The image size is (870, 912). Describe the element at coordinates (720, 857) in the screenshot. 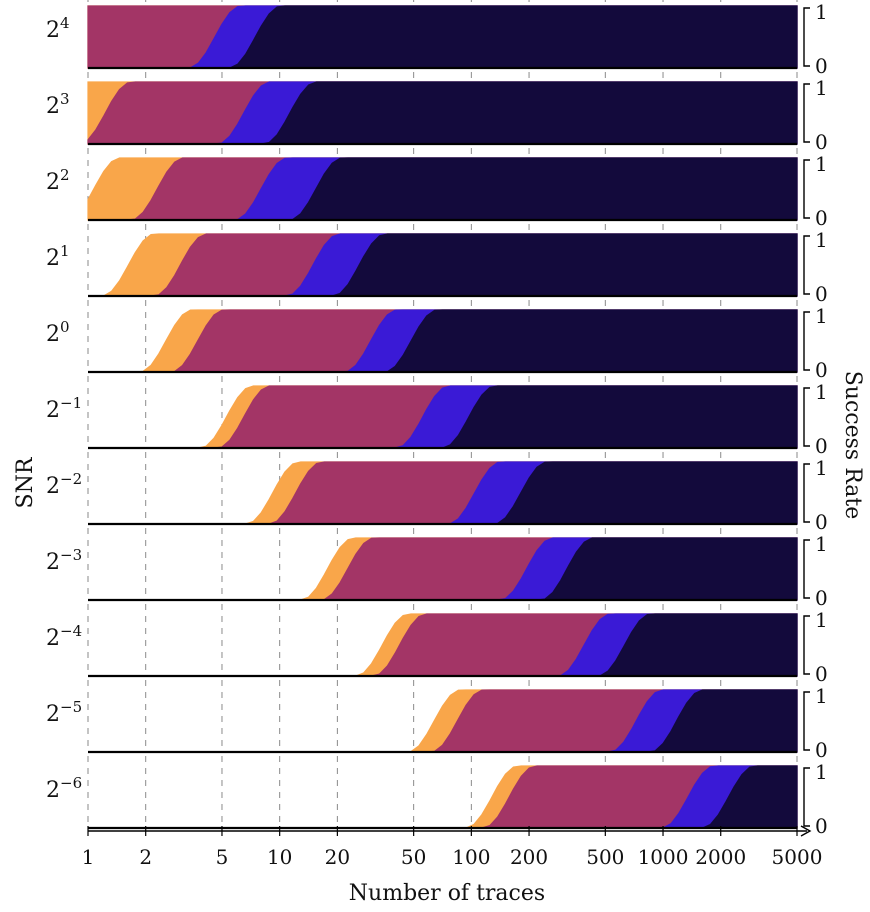

I see `x-tick-label: 2000` at that location.